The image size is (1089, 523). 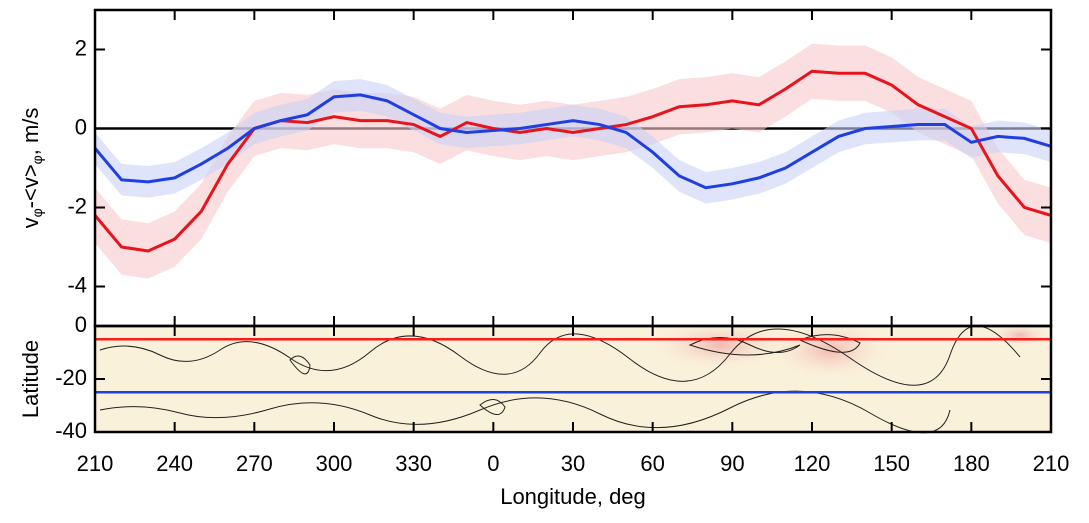 What do you see at coordinates (81, 47) in the screenshot?
I see `y-tick-label: 2` at bounding box center [81, 47].